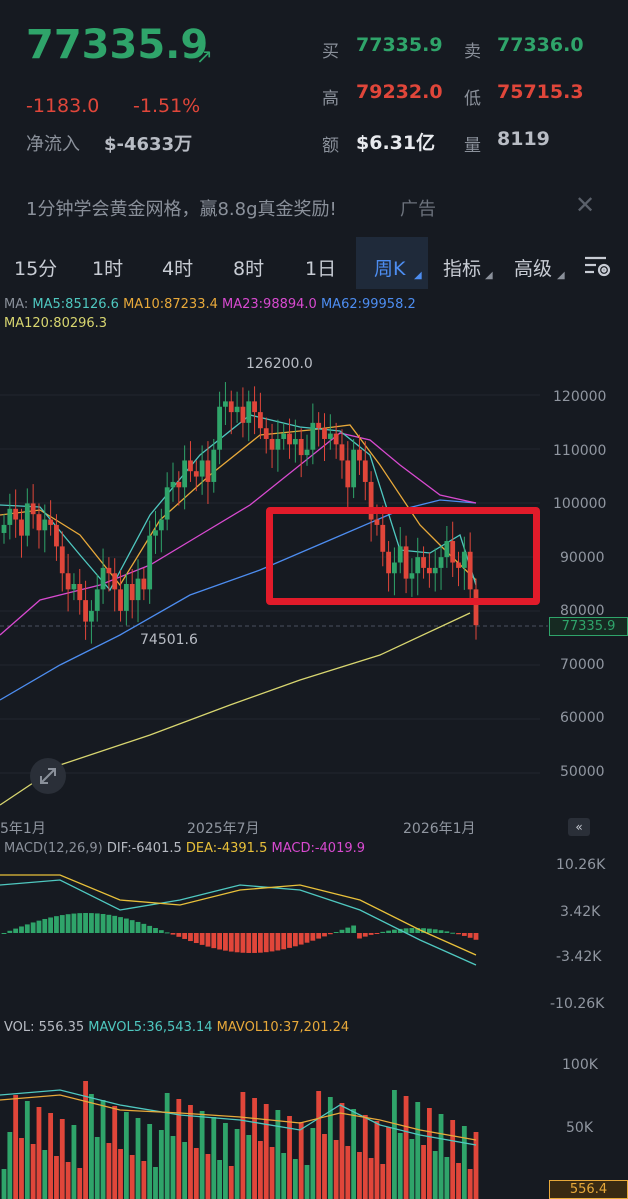  I want to click on macd-params: MACD(12,26,9), so click(53, 848).